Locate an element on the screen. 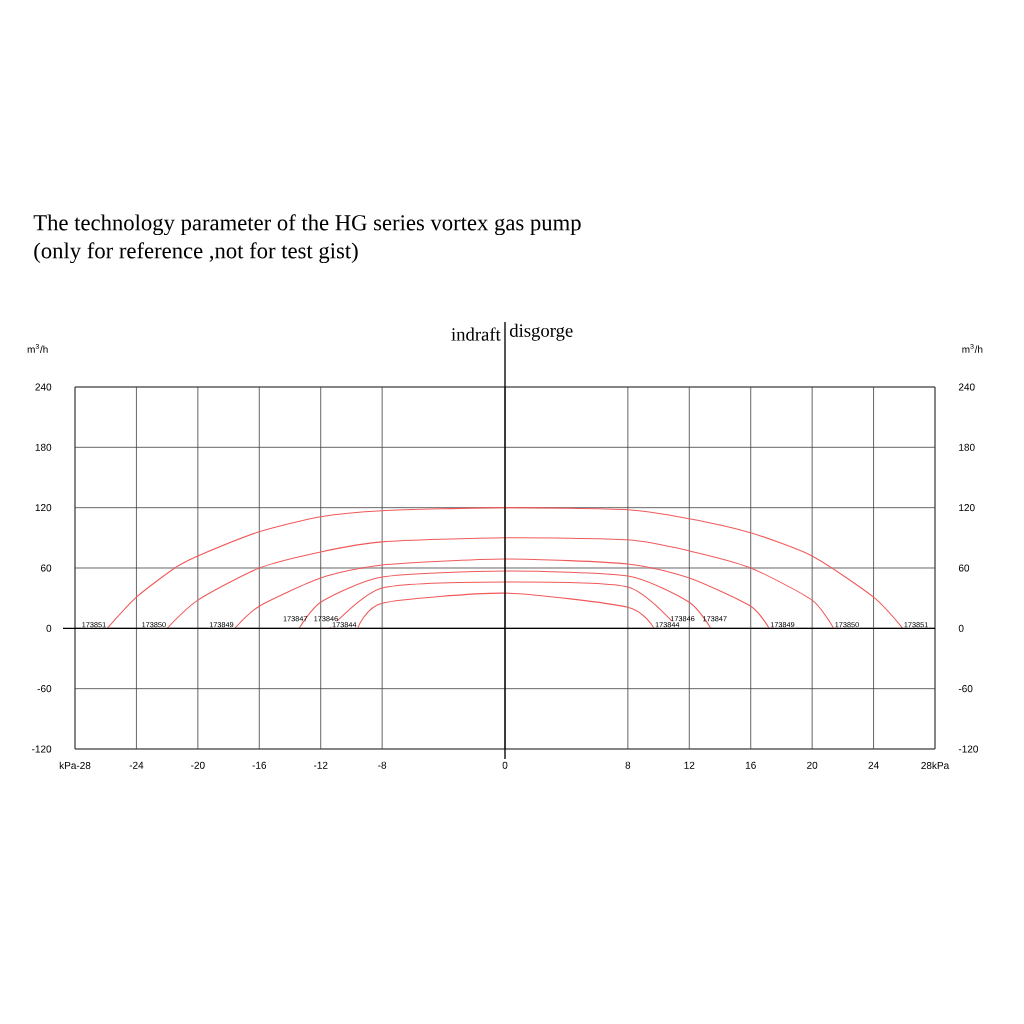 The width and height of the screenshot is (1024, 1024). x-tick-label: 0 is located at coordinates (505, 765).